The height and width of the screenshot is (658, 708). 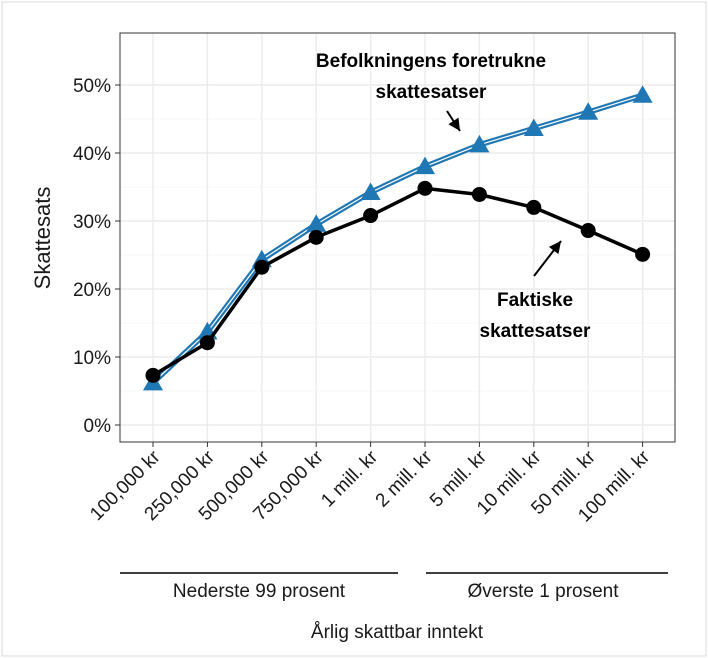 What do you see at coordinates (92, 358) in the screenshot?
I see `y-tick-label: 10%` at bounding box center [92, 358].